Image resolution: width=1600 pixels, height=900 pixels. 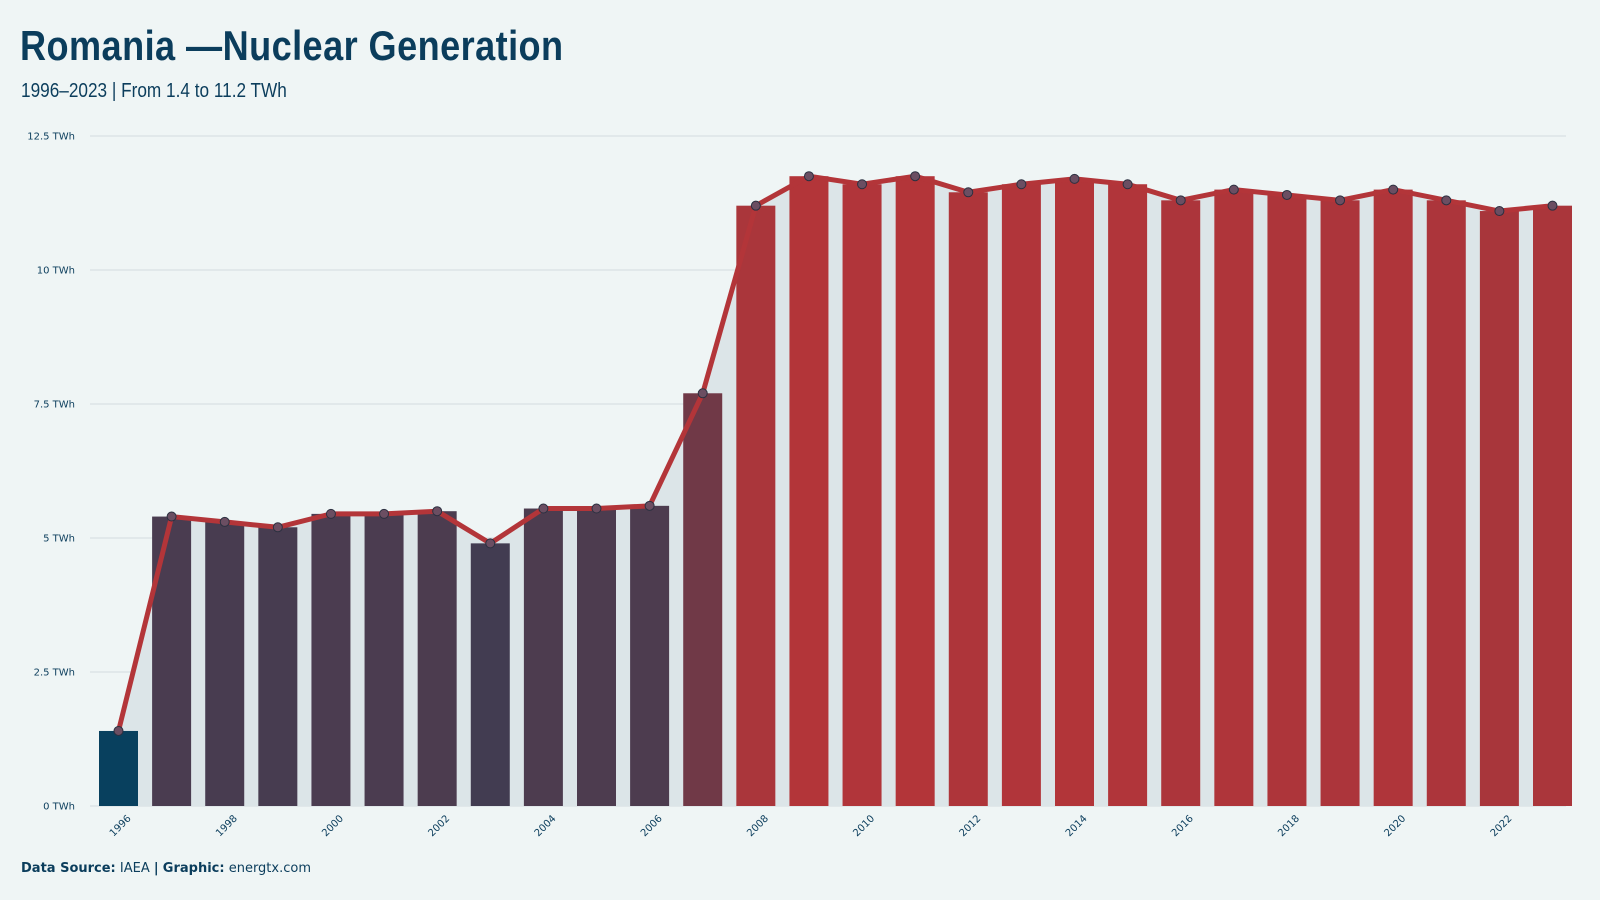 I want to click on bar-2010, so click(x=862, y=495).